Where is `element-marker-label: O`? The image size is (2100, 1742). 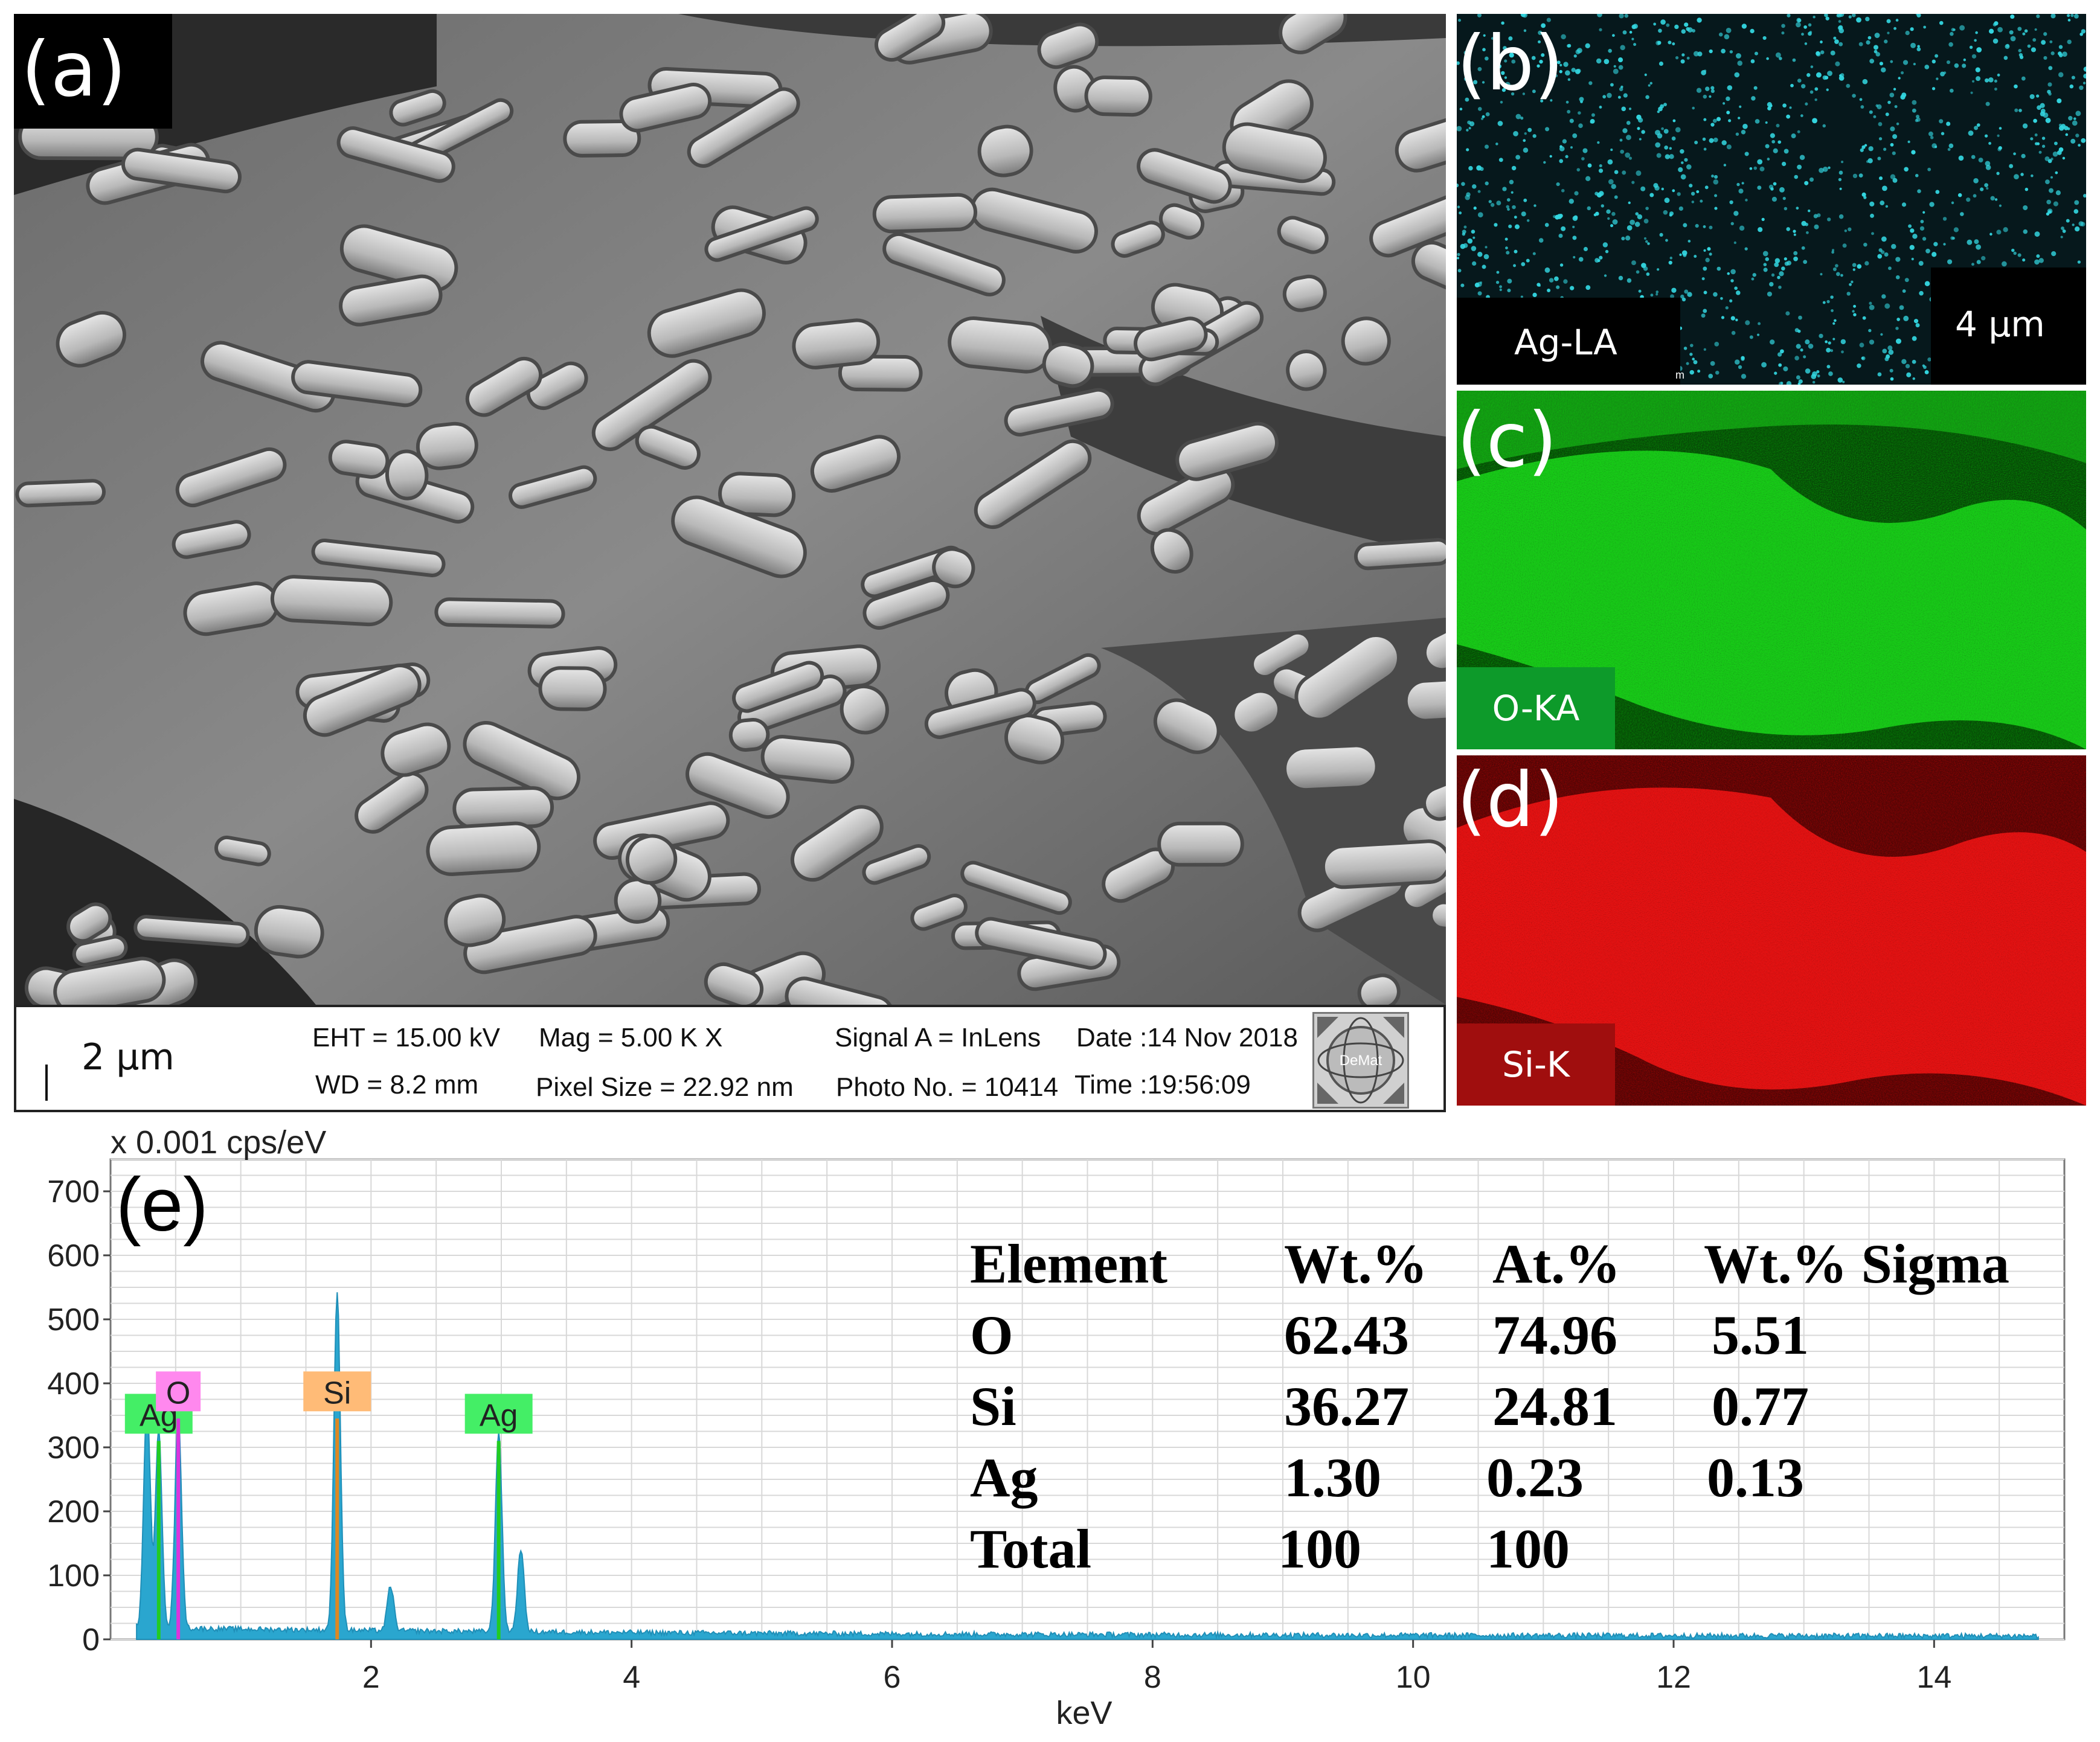 element-marker-label: O is located at coordinates (178, 1393).